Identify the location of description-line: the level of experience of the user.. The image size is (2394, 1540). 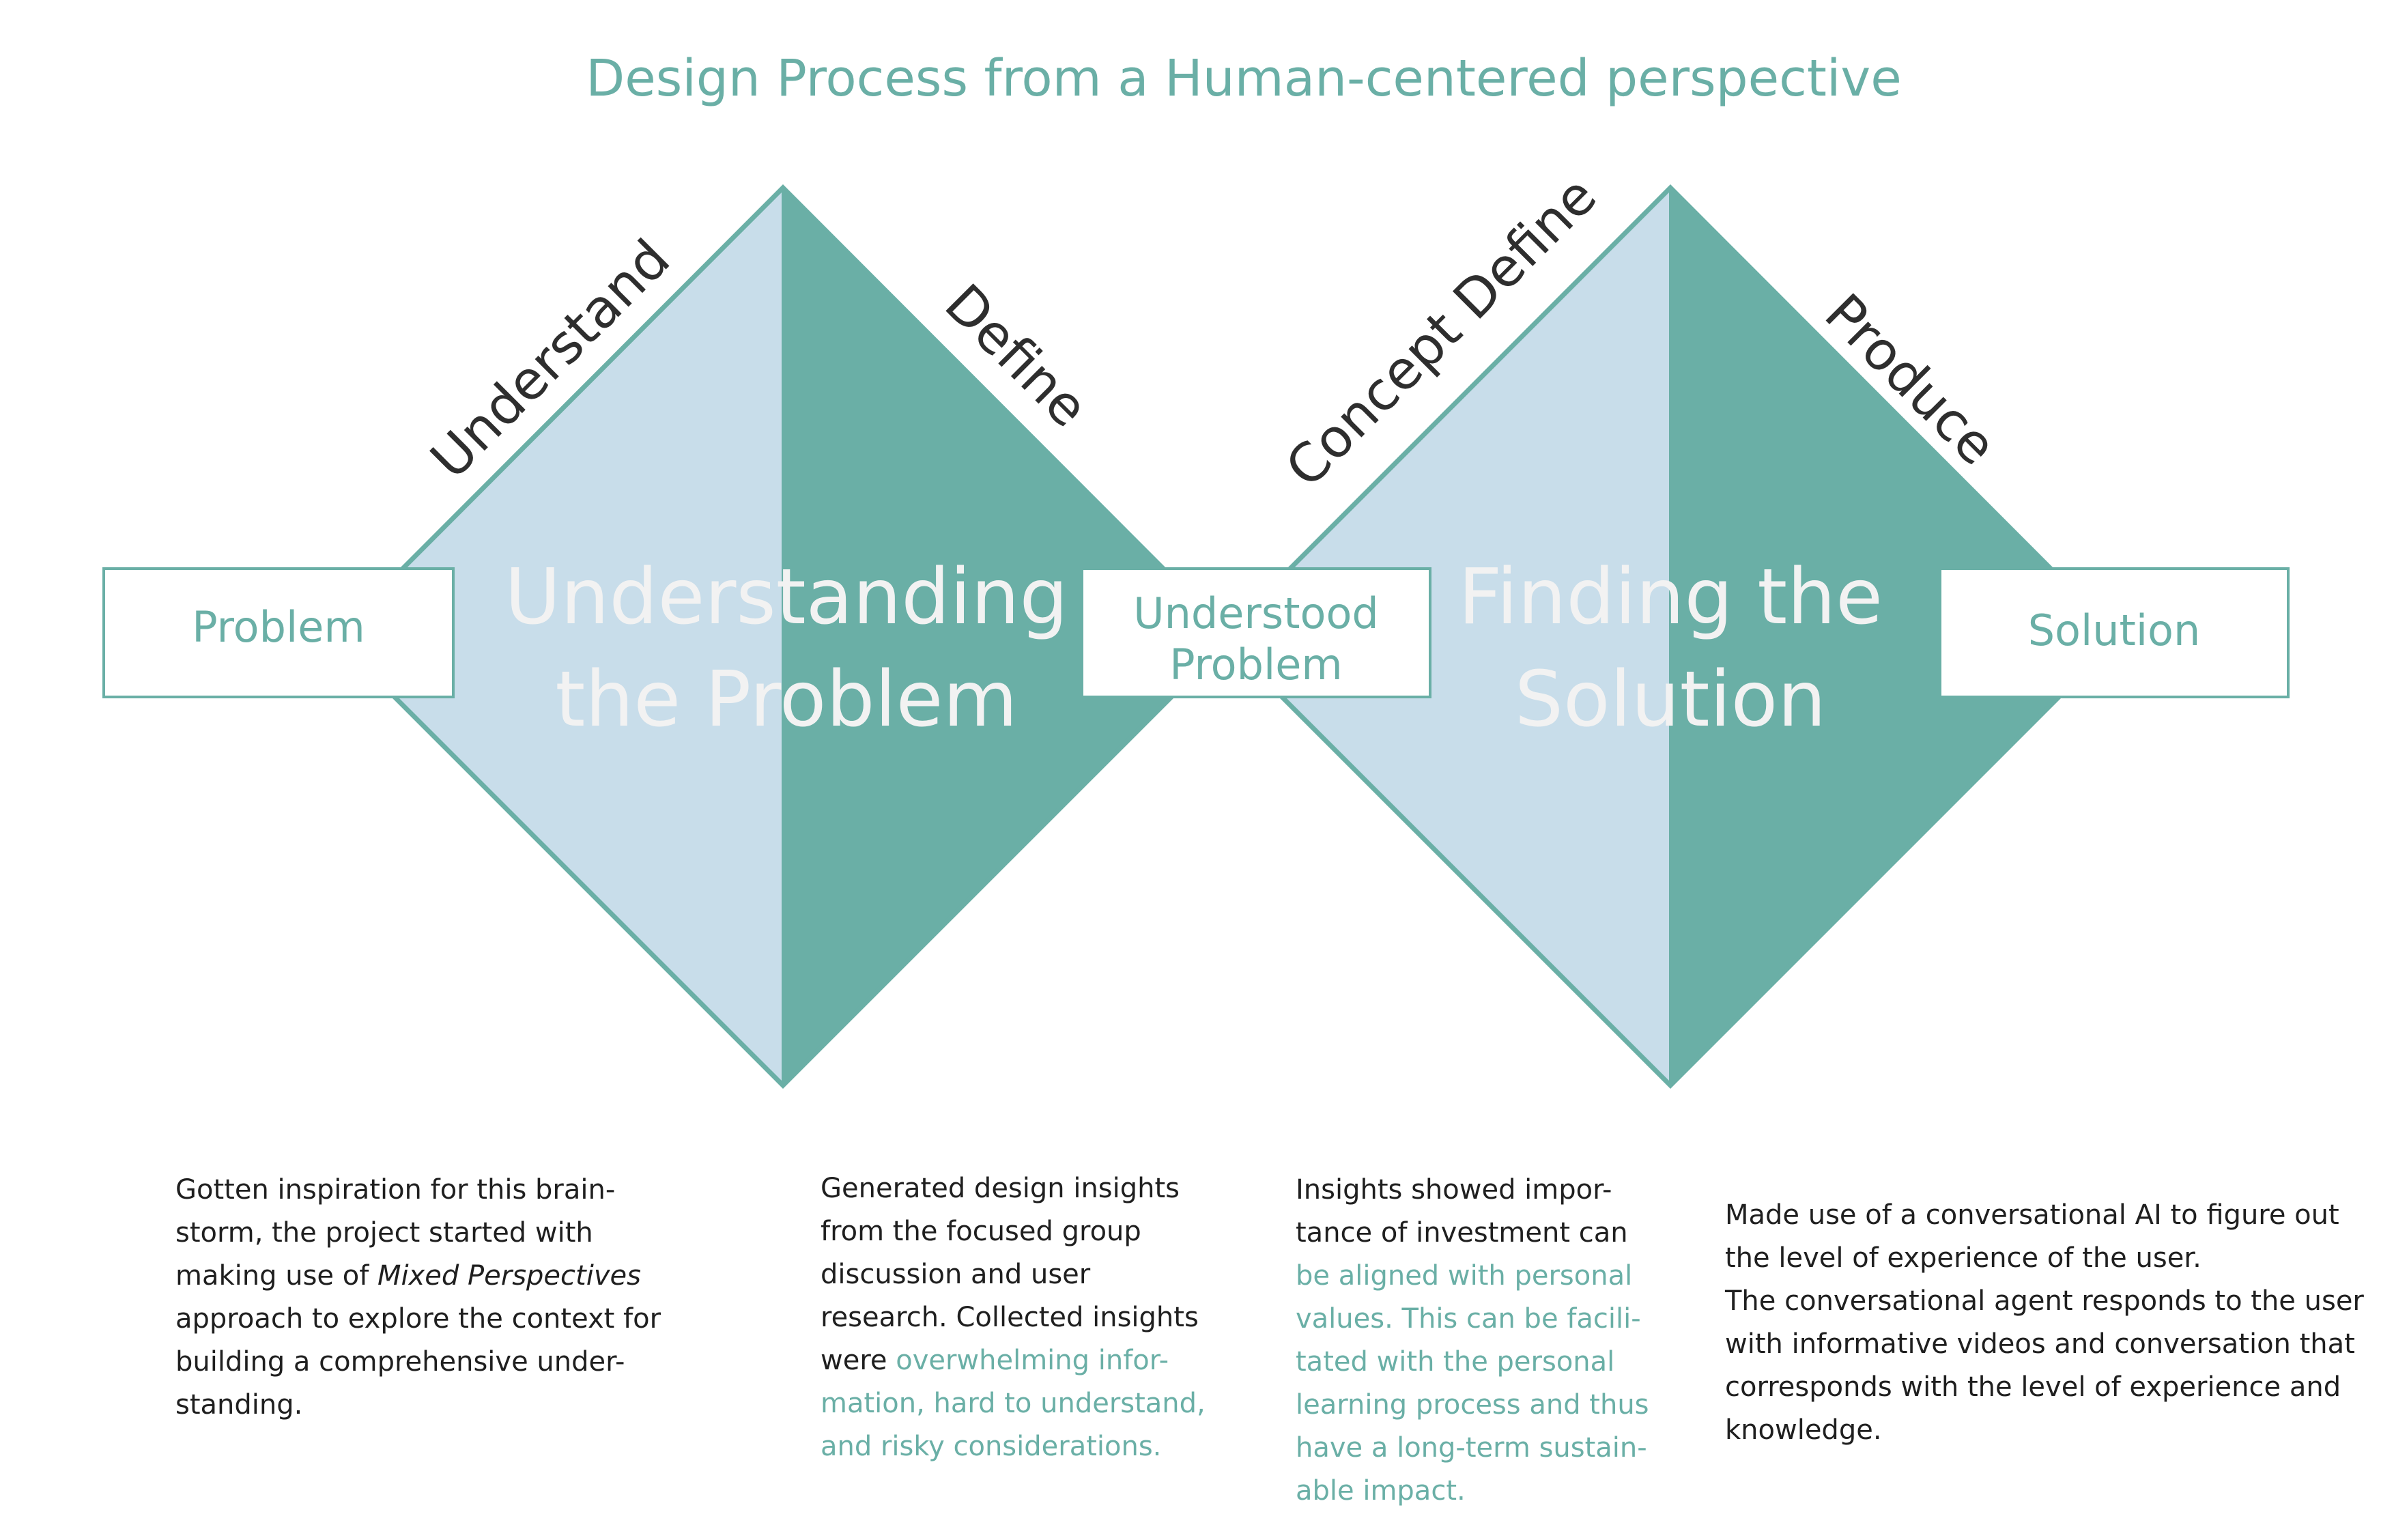
(1963, 1258).